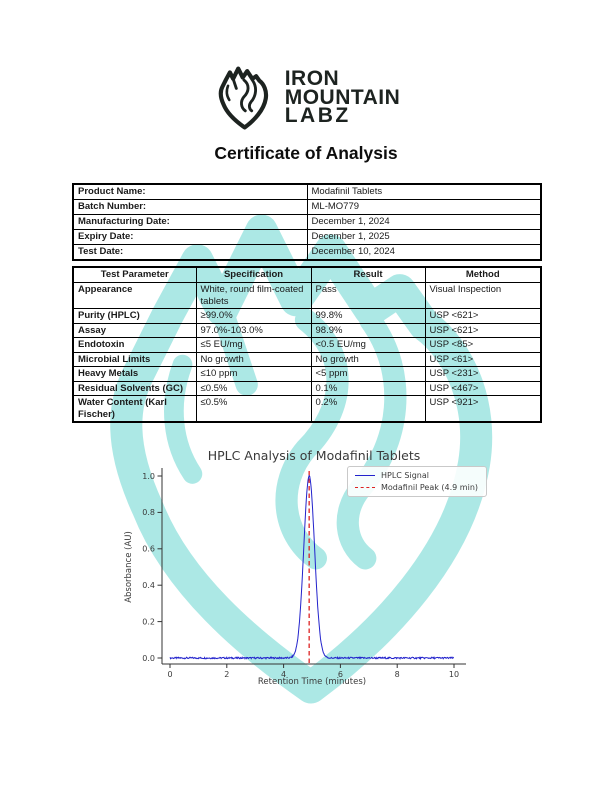 This screenshot has width=612, height=792. What do you see at coordinates (134, 330) in the screenshot?
I see `param-cell: Assay` at bounding box center [134, 330].